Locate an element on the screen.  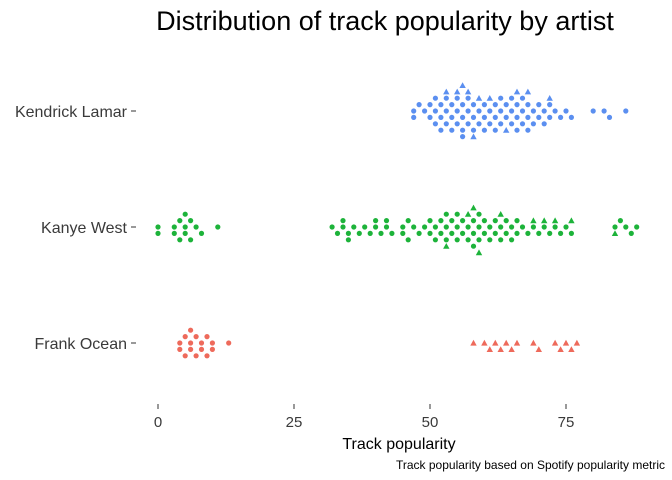
category-label-kanye-west: Kanye West is located at coordinates (84, 228).